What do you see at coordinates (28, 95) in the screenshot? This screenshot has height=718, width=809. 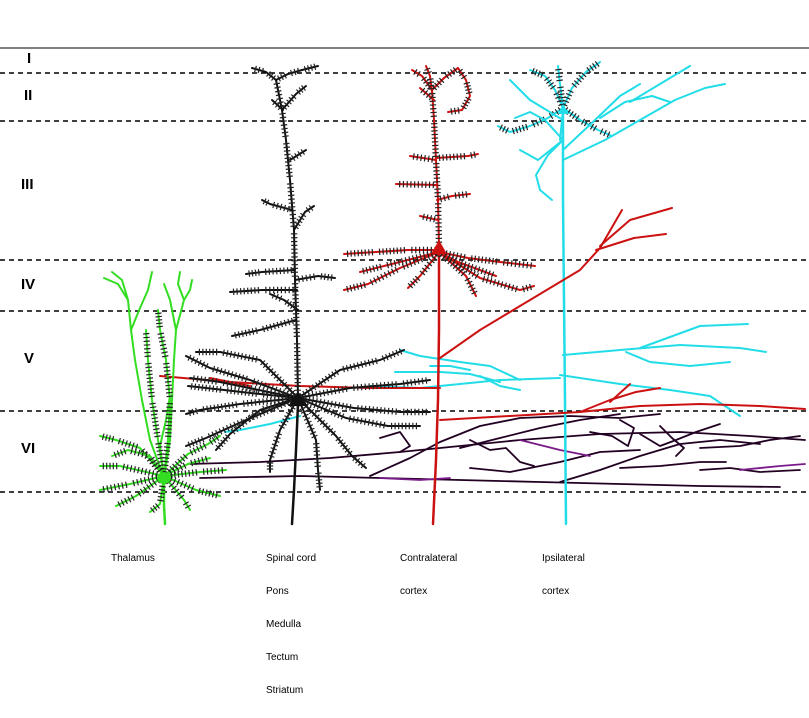 I see `layer-label-ii: II` at bounding box center [28, 95].